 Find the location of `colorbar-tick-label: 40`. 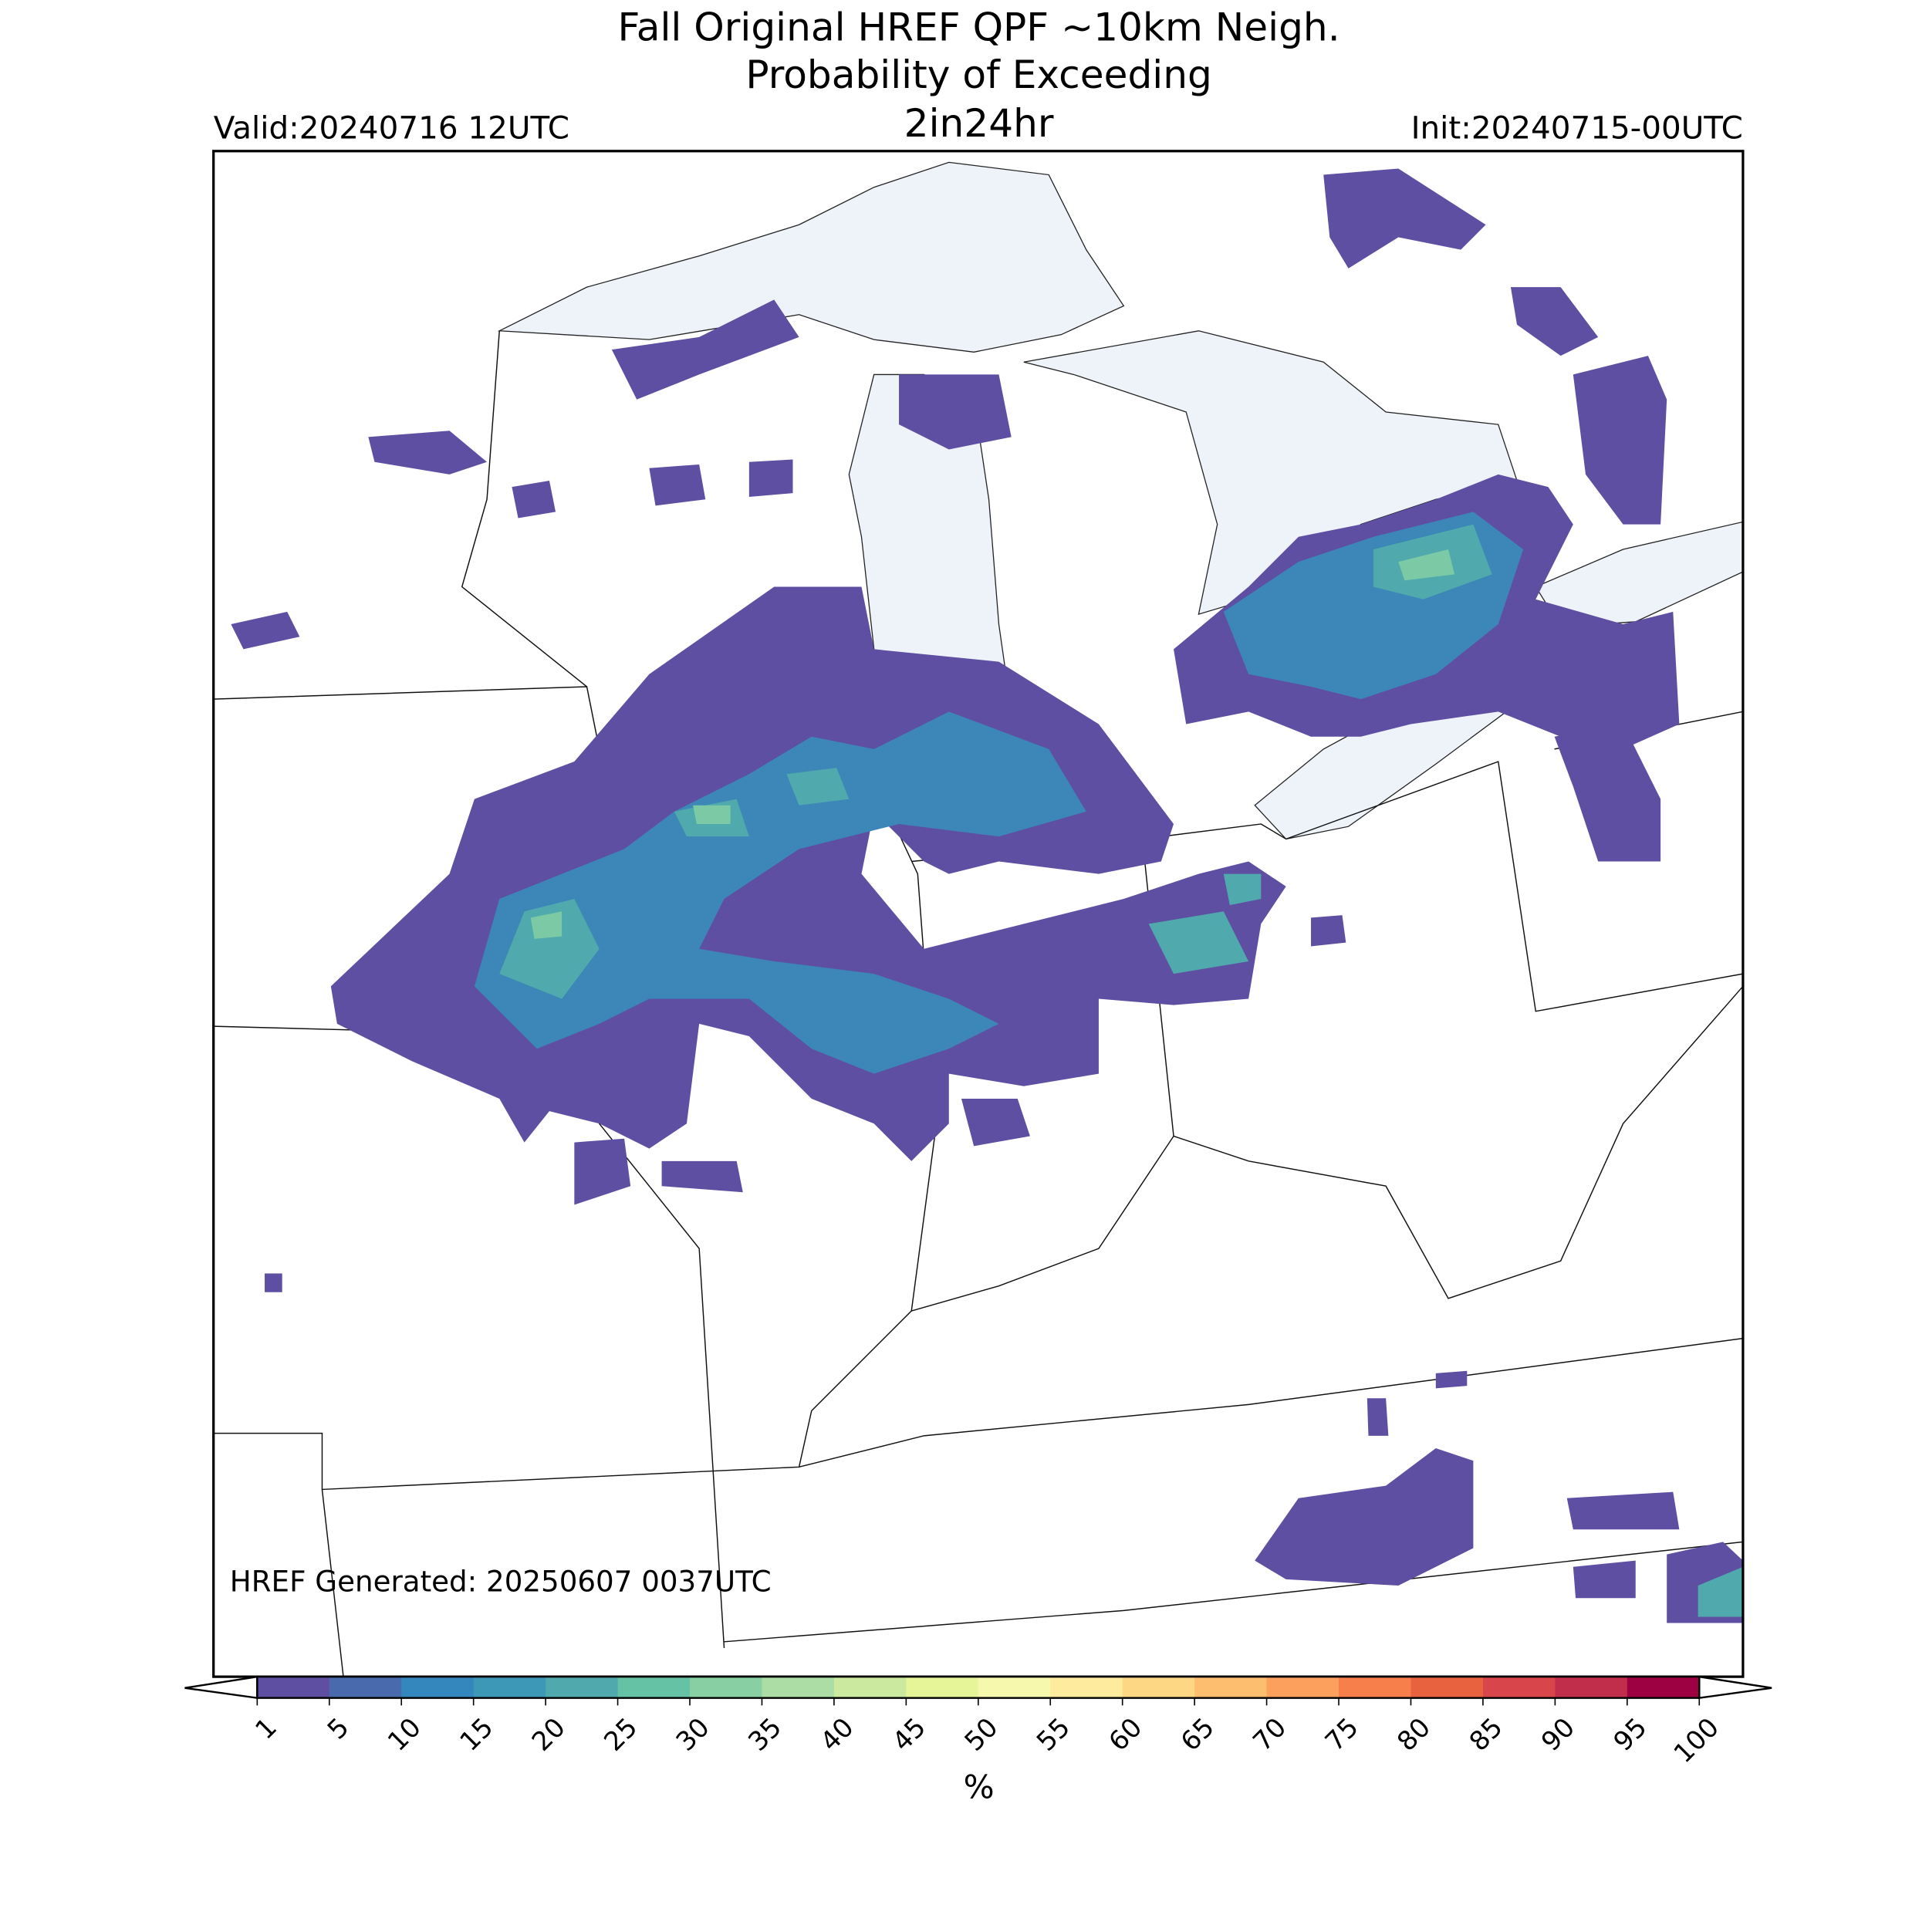

colorbar-tick-label: 40 is located at coordinates (837, 1735).